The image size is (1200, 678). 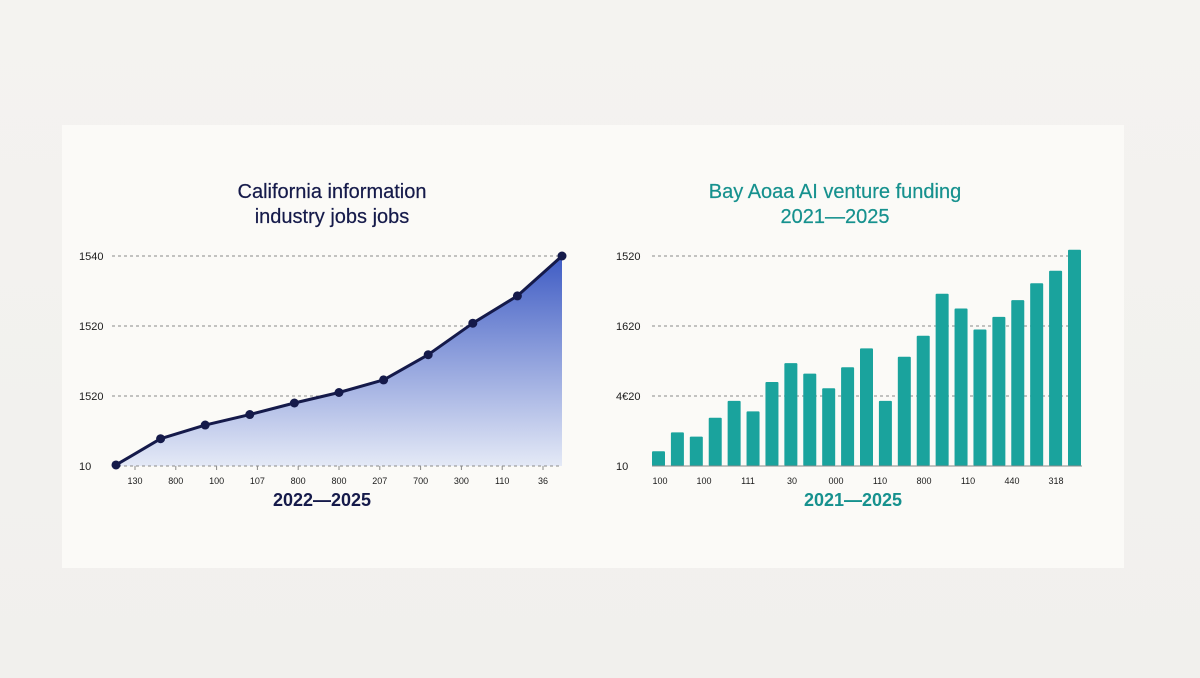 What do you see at coordinates (332, 217) in the screenshot?
I see `left-chart-title-line-2: industry jobs jobs` at bounding box center [332, 217].